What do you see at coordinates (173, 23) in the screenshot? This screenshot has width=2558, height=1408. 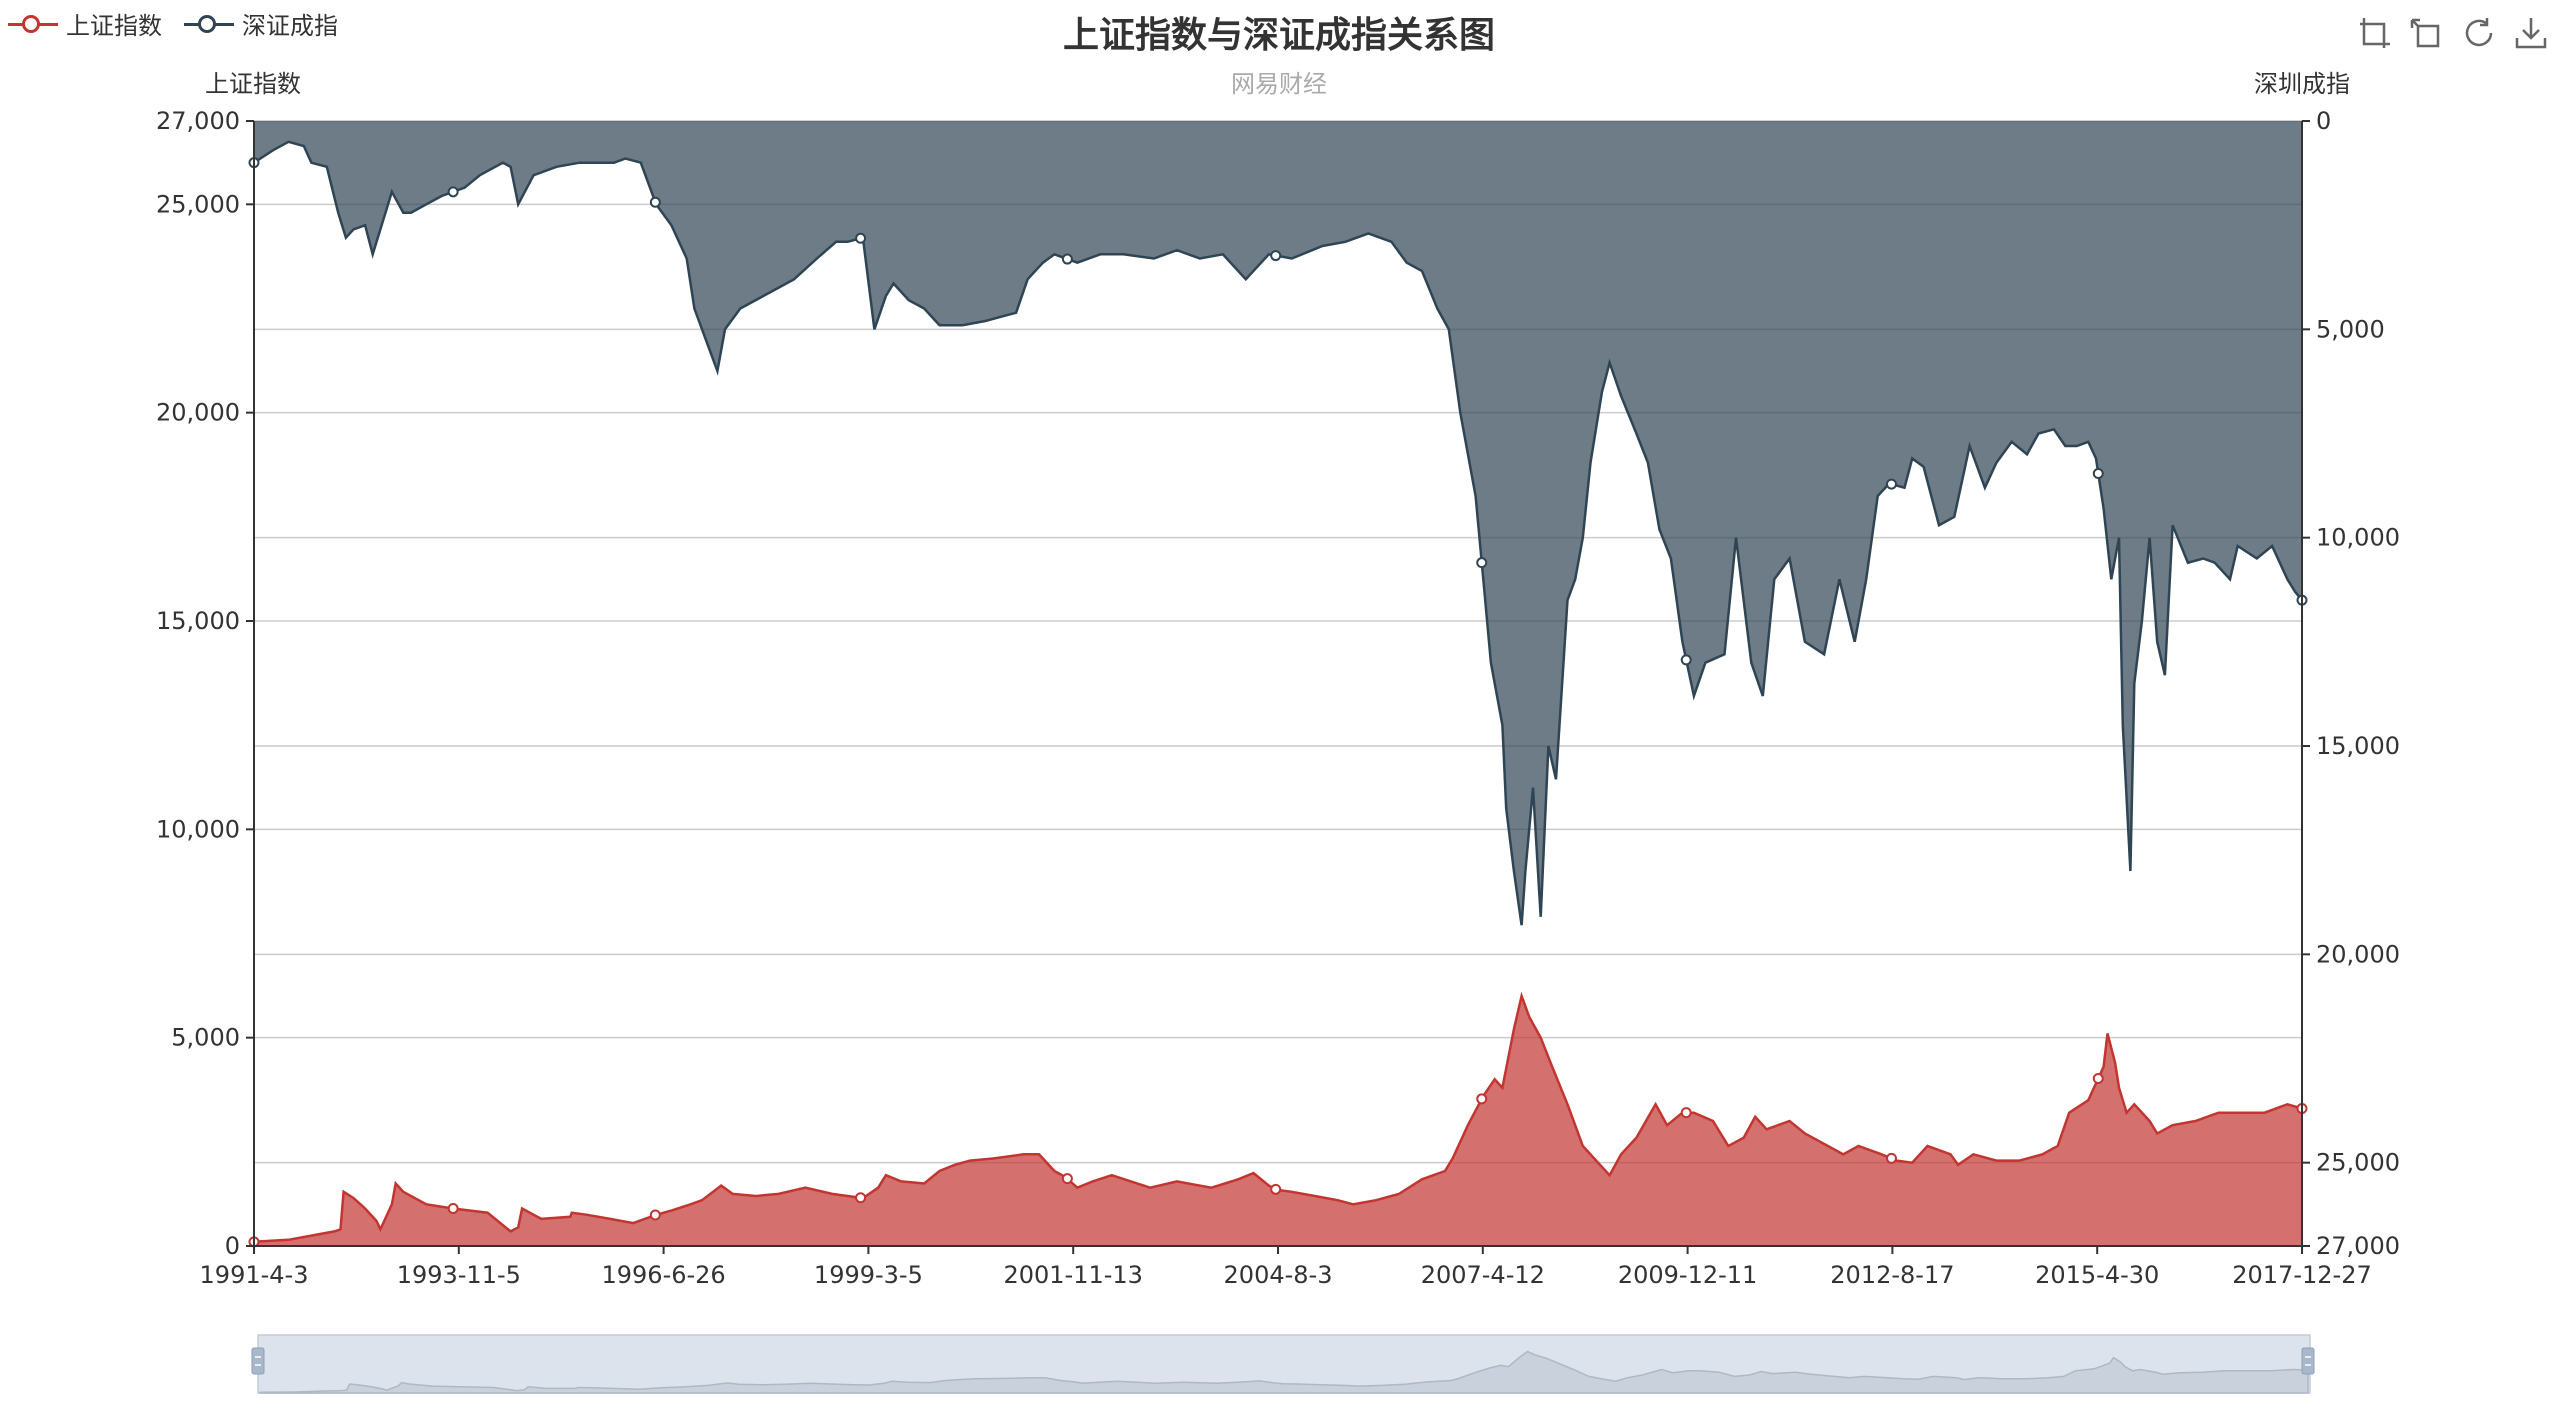 I see `legend: 上证指数 深证成指` at bounding box center [173, 23].